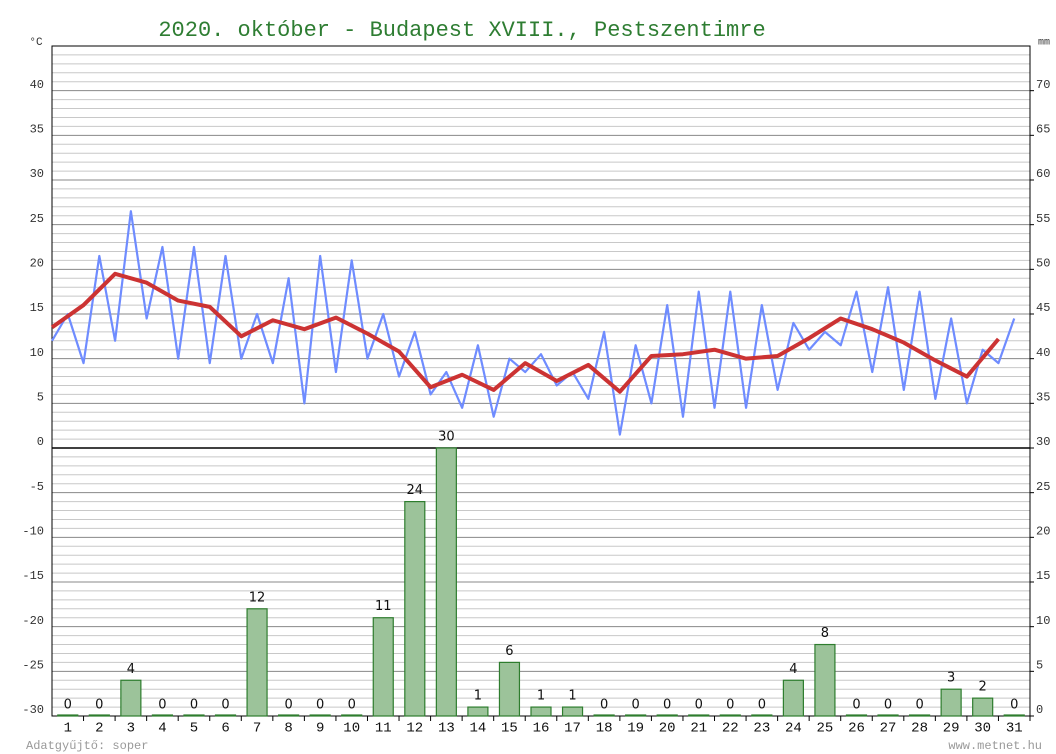 Image resolution: width=1056 pixels, height=754 pixels. What do you see at coordinates (825, 729) in the screenshot?
I see `x-tick-label: 25` at bounding box center [825, 729].